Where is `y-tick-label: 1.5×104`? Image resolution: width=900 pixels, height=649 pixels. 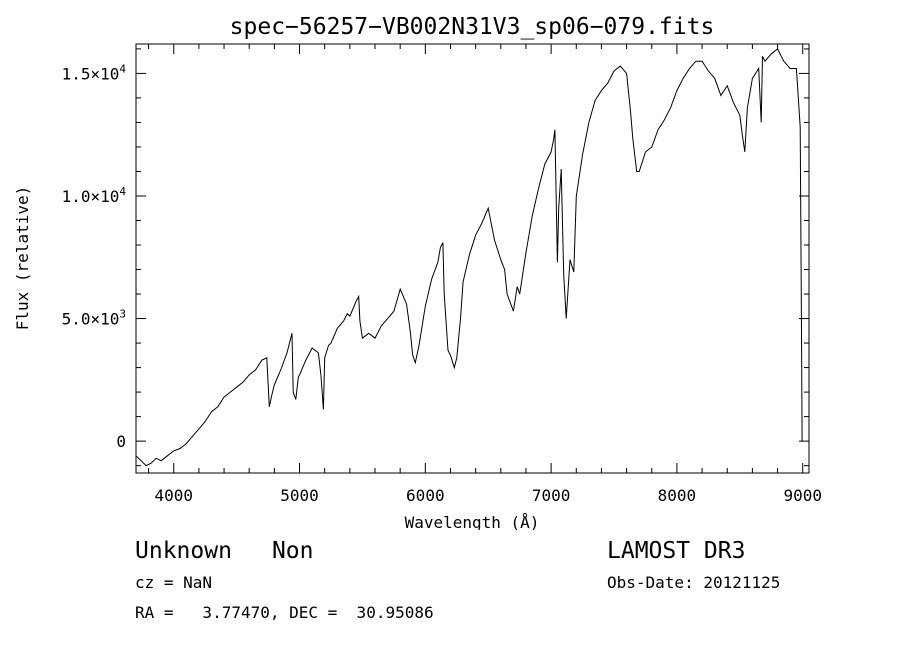 y-tick-label: 1.5×104 is located at coordinates (94, 72).